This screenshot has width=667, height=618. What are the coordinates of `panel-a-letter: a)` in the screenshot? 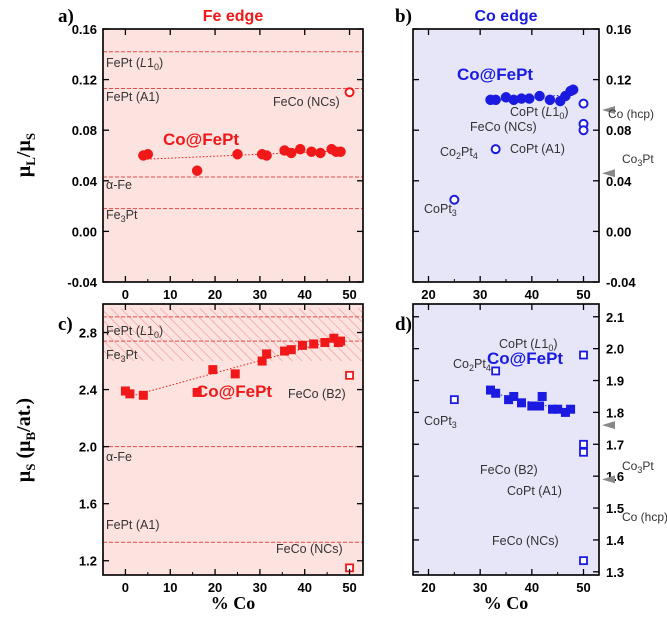 It's located at (66, 16).